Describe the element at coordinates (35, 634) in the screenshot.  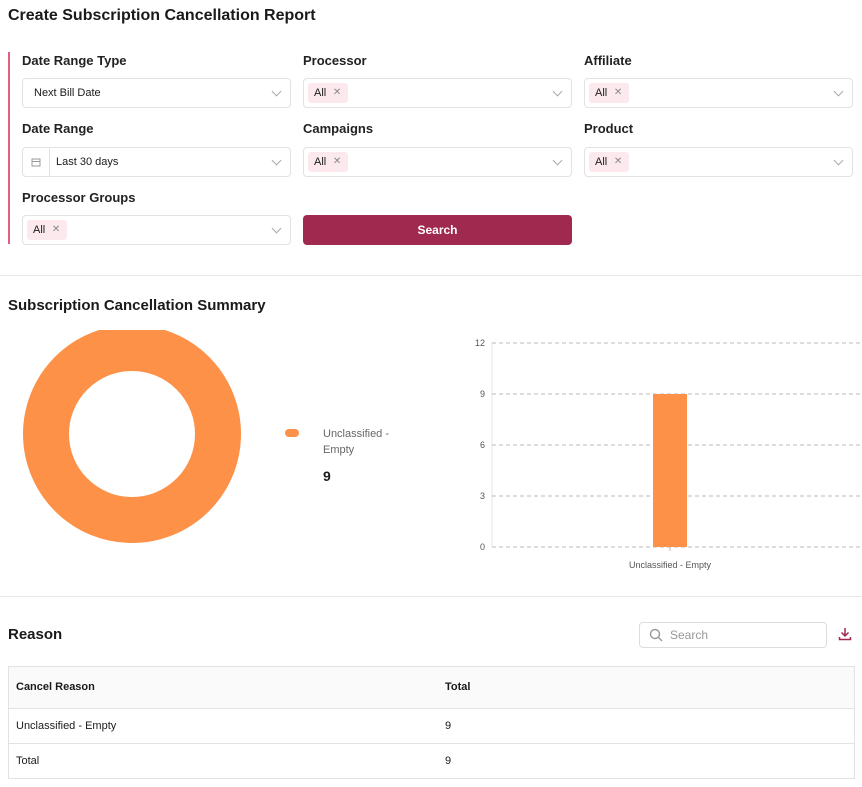
I see `section-title: Reason` at that location.